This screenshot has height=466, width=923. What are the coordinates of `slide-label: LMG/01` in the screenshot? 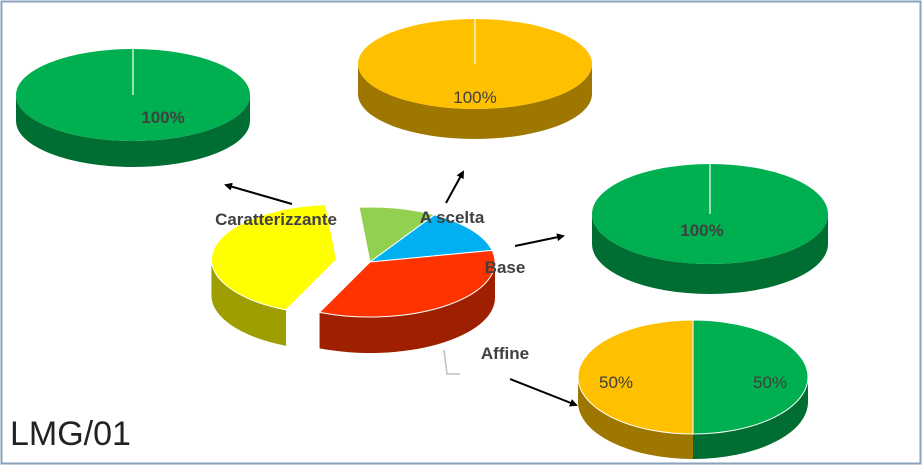 It's located at (70, 434).